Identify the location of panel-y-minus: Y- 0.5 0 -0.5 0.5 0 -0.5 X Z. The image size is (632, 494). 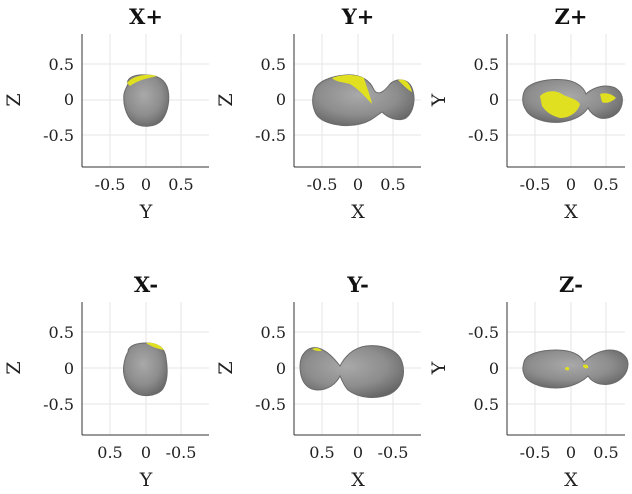
(318, 381).